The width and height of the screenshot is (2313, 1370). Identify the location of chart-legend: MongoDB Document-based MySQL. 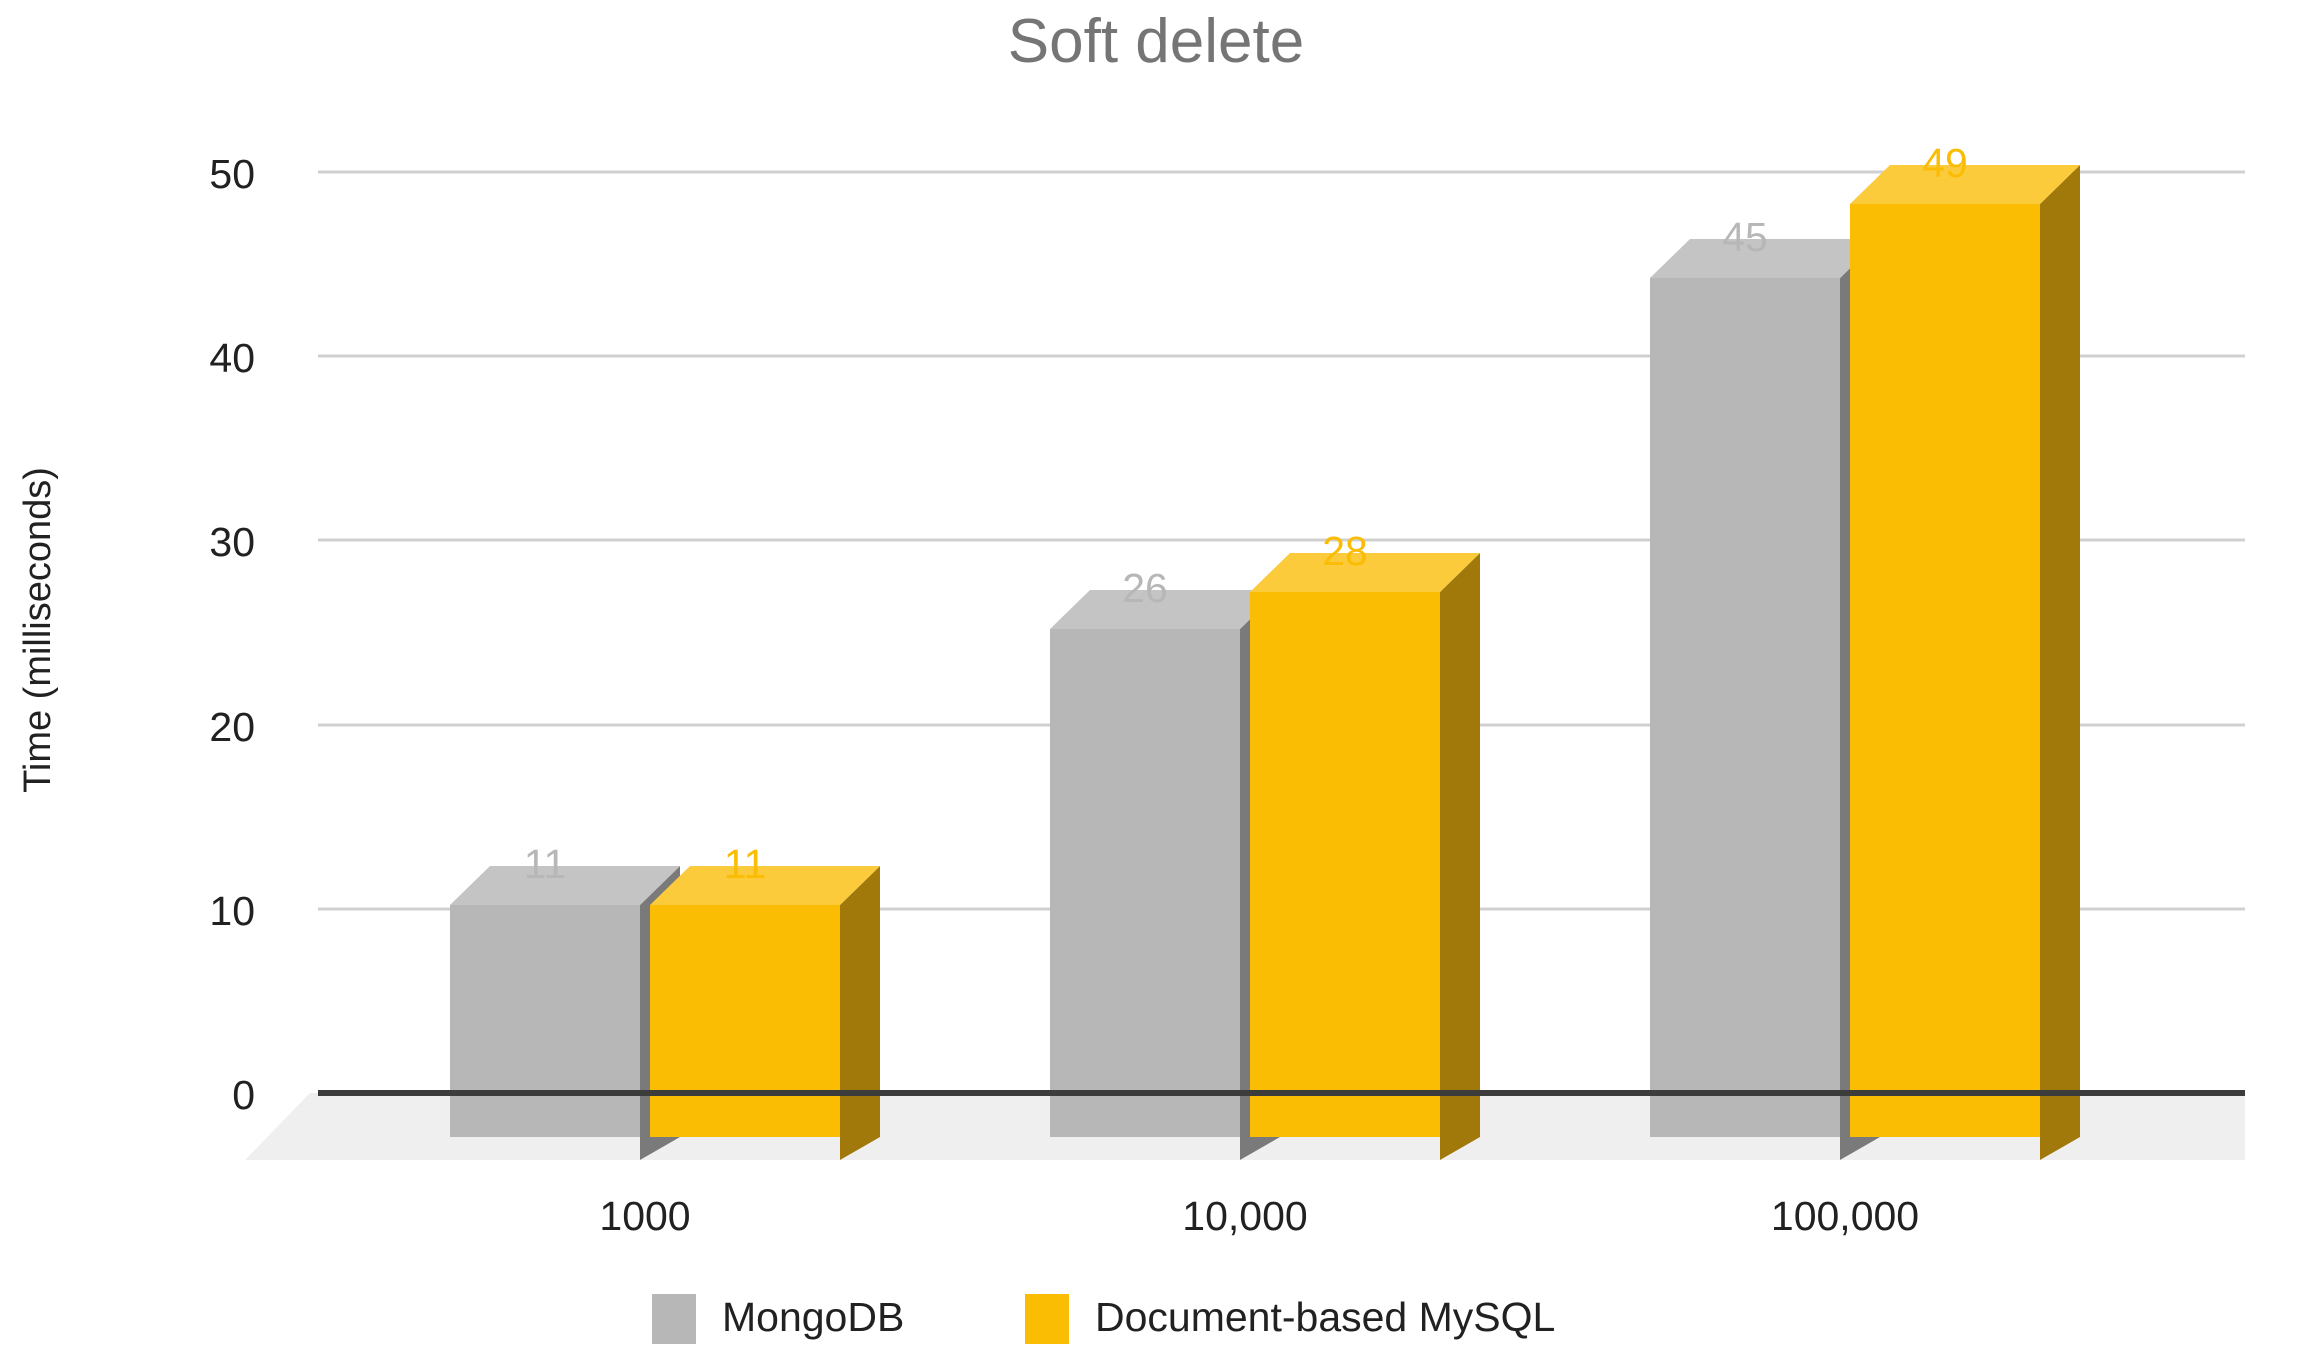
(1103, 1319).